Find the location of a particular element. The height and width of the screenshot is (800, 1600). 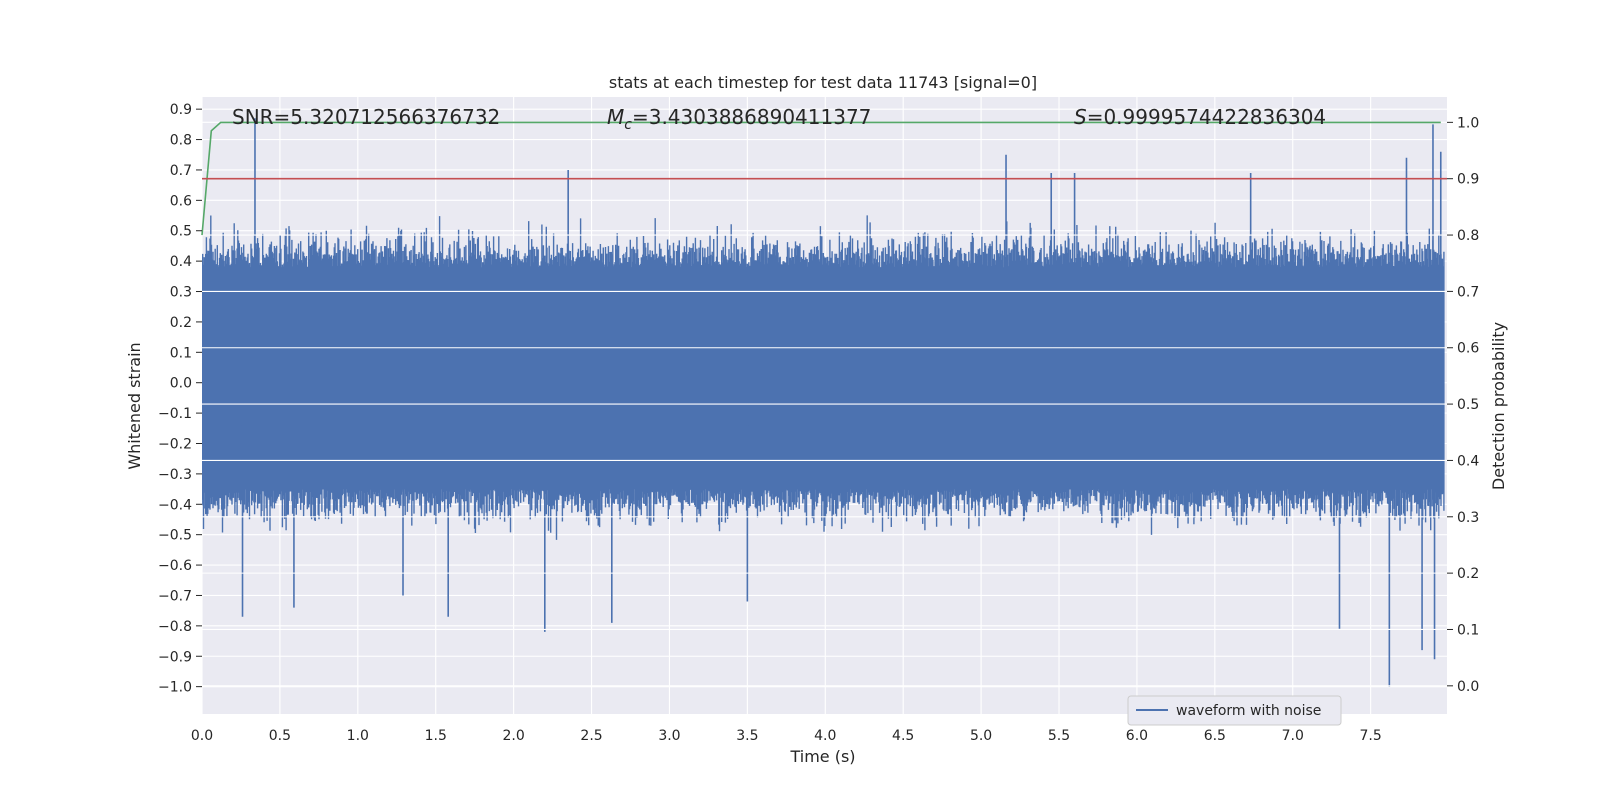

y-tick-label: 0.0 is located at coordinates (181, 384).